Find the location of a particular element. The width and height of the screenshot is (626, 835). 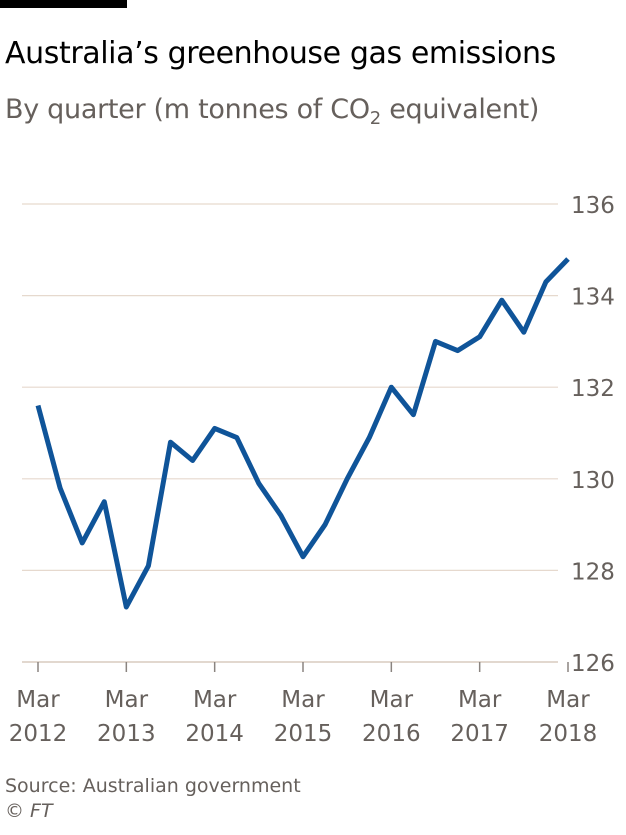

y-tick-label: 136 is located at coordinates (593, 206).